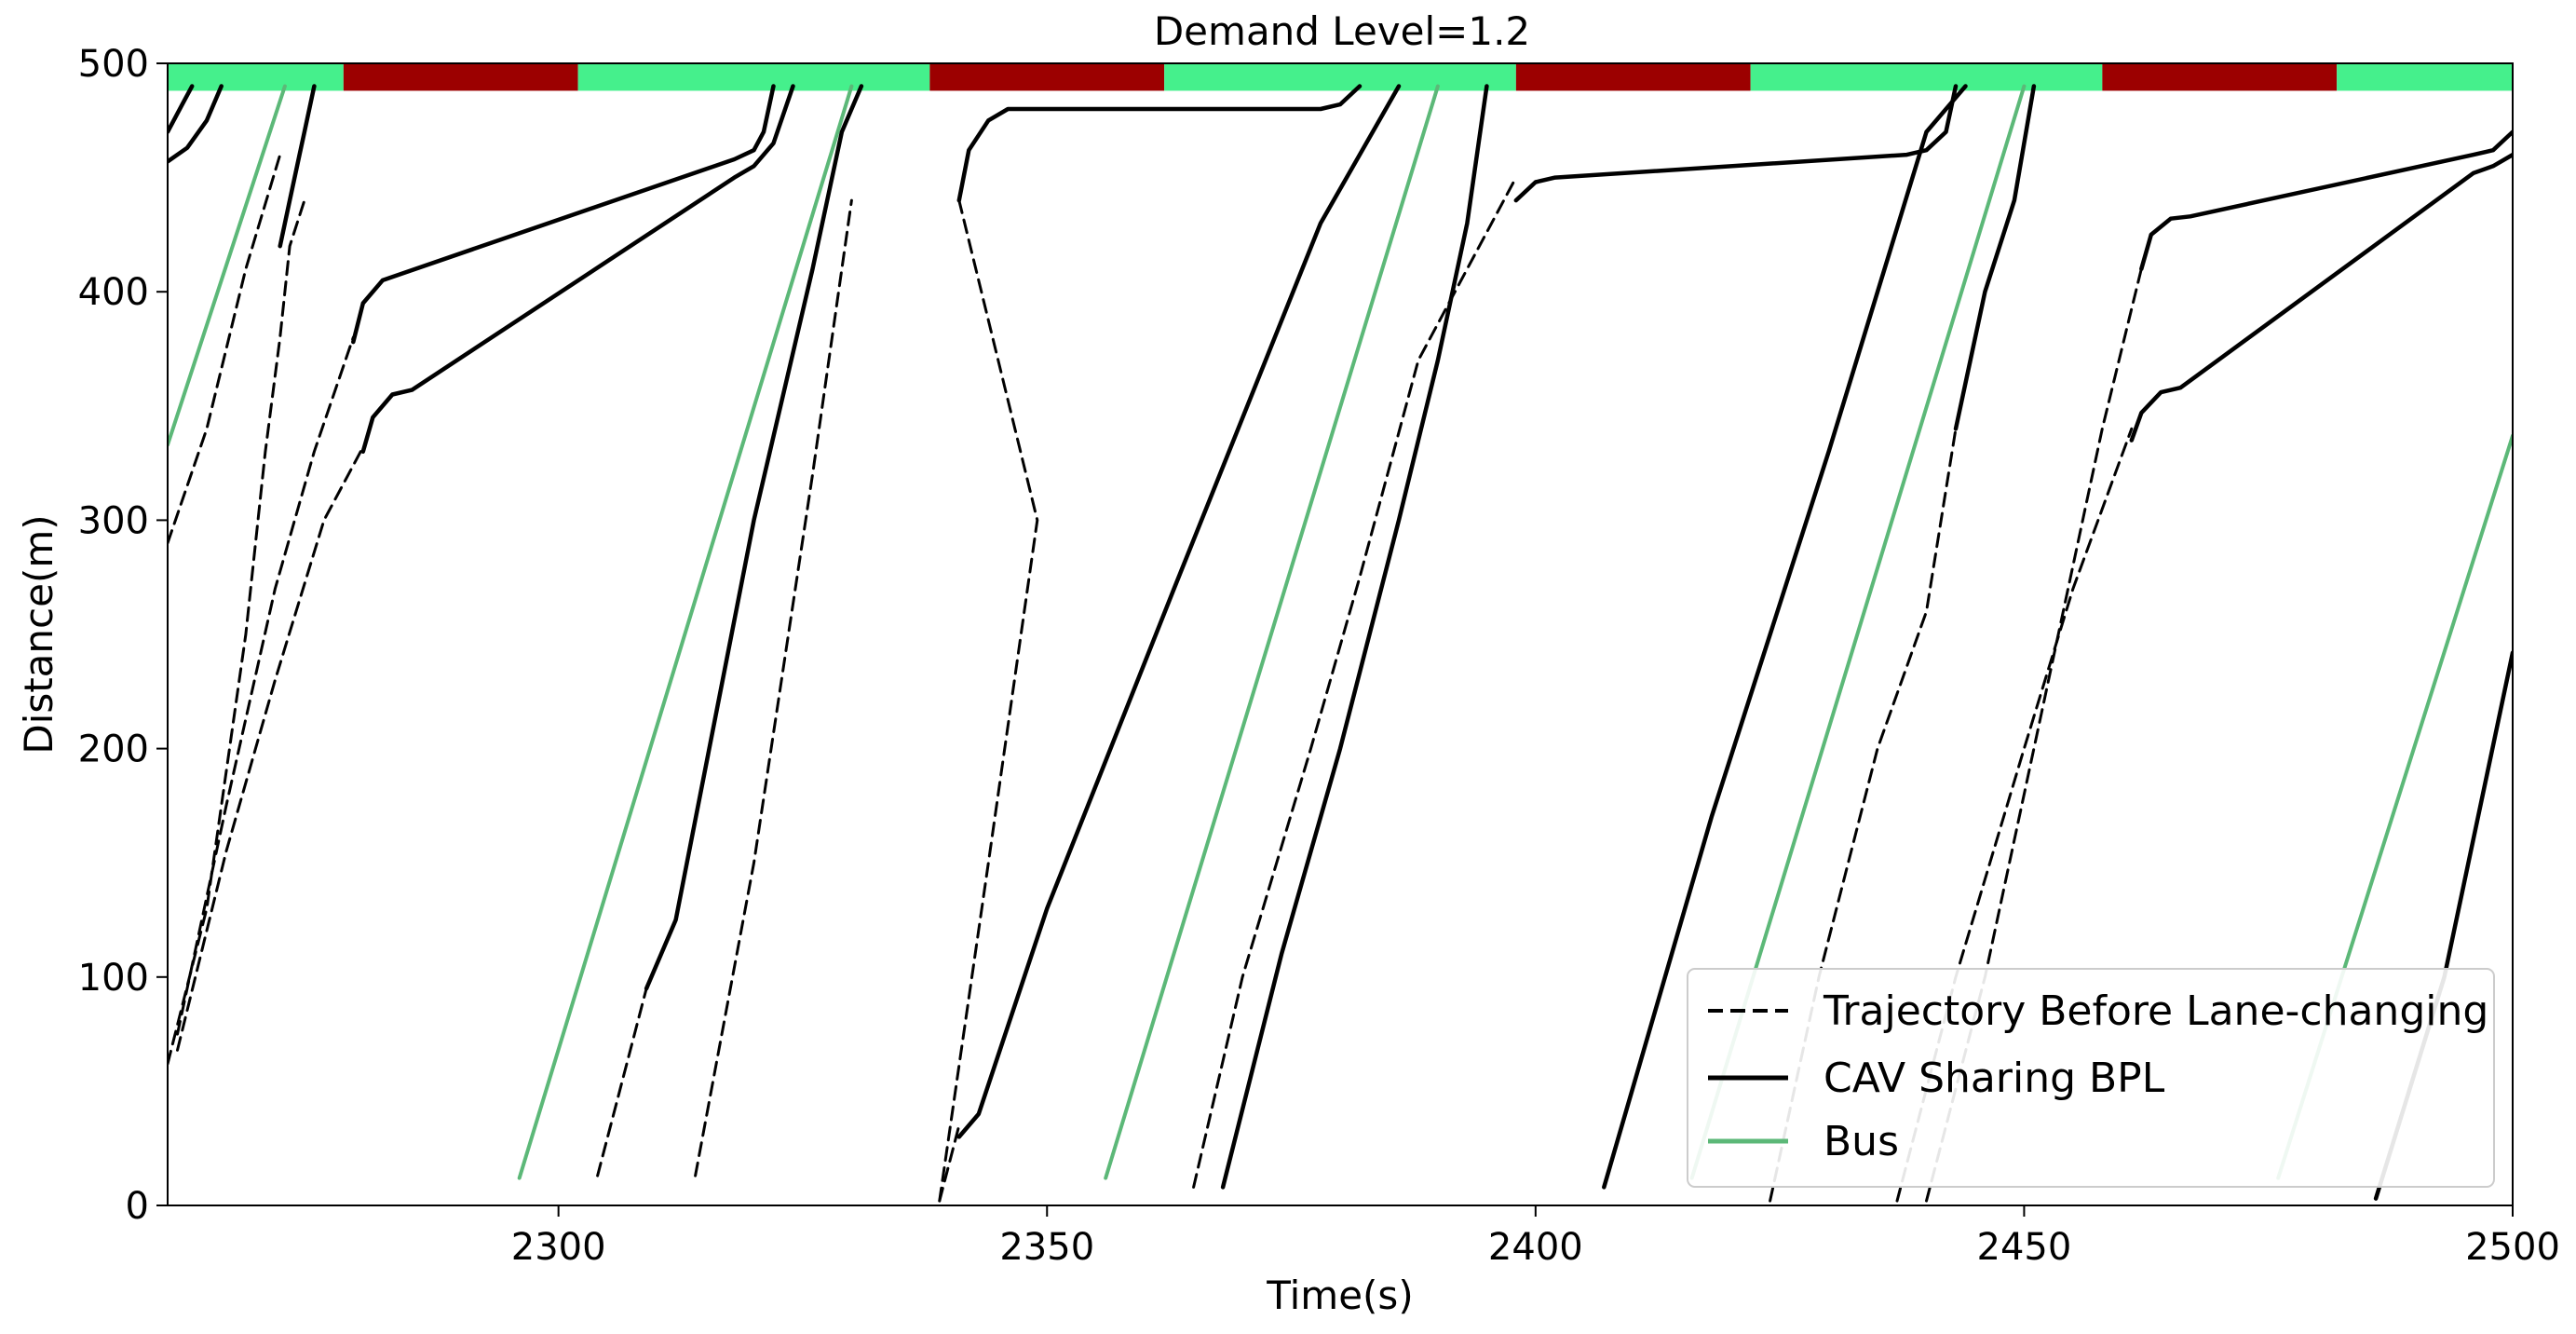 This screenshot has height=1334, width=2576. What do you see at coordinates (2155, 1011) in the screenshot?
I see `legend-label-trajectory-before: Trajectory Before Lane-changing` at bounding box center [2155, 1011].